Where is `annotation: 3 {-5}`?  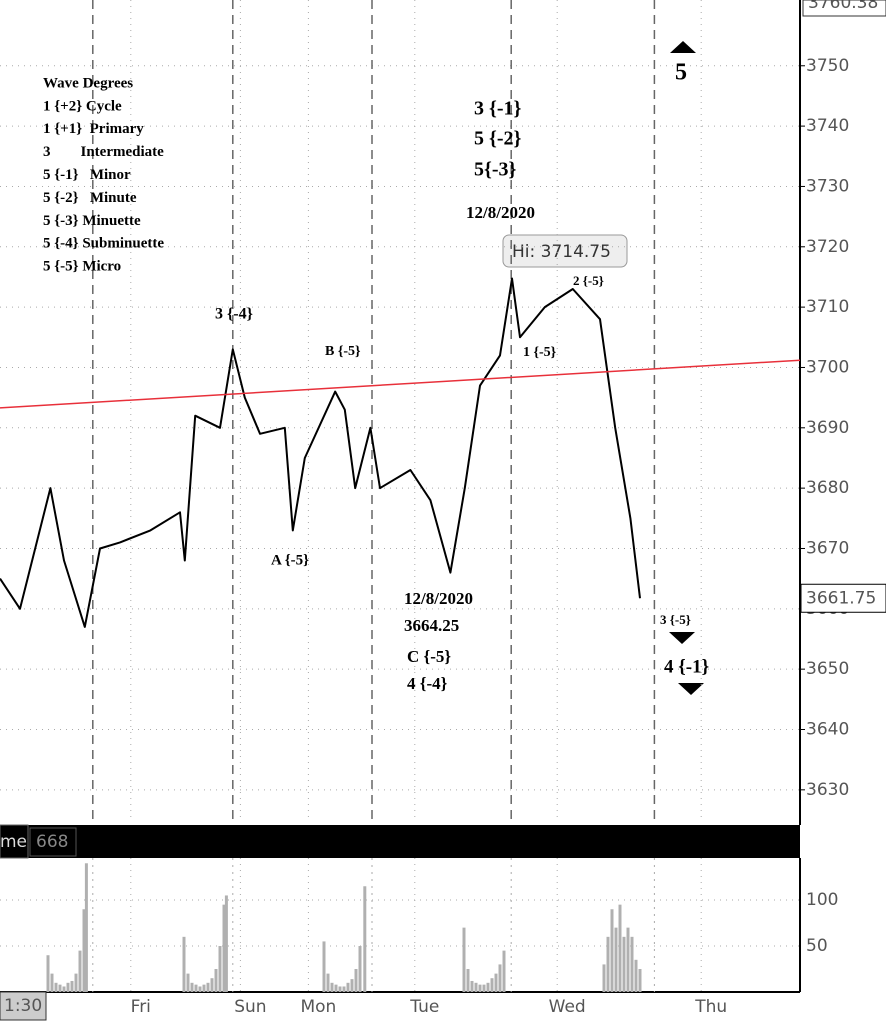 annotation: 3 {-5} is located at coordinates (675, 619).